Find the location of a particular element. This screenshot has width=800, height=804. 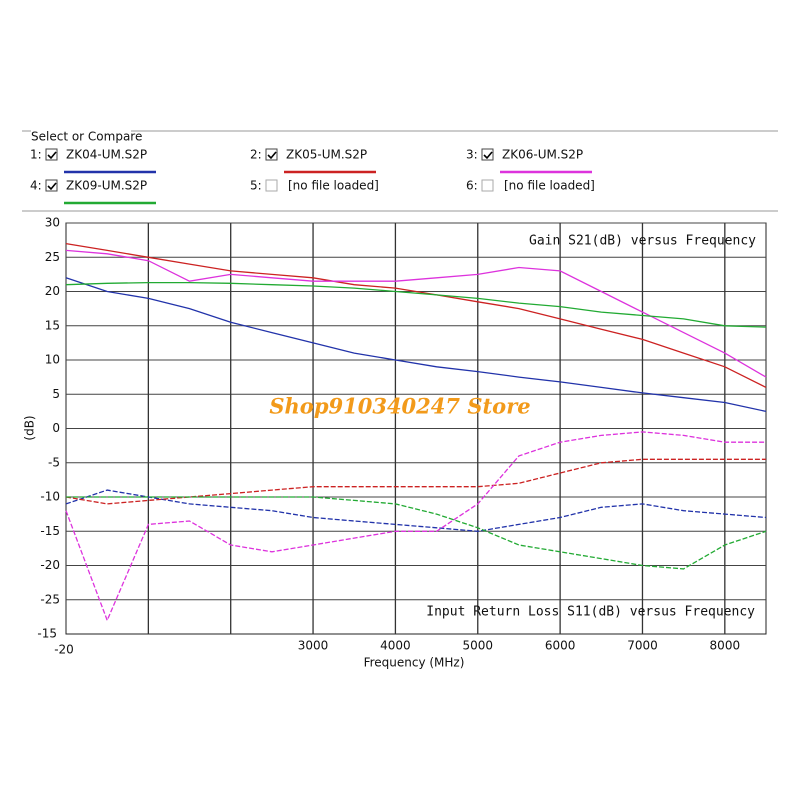

chart-title: Gain S21(dB) versus Frequency is located at coordinates (642, 241).